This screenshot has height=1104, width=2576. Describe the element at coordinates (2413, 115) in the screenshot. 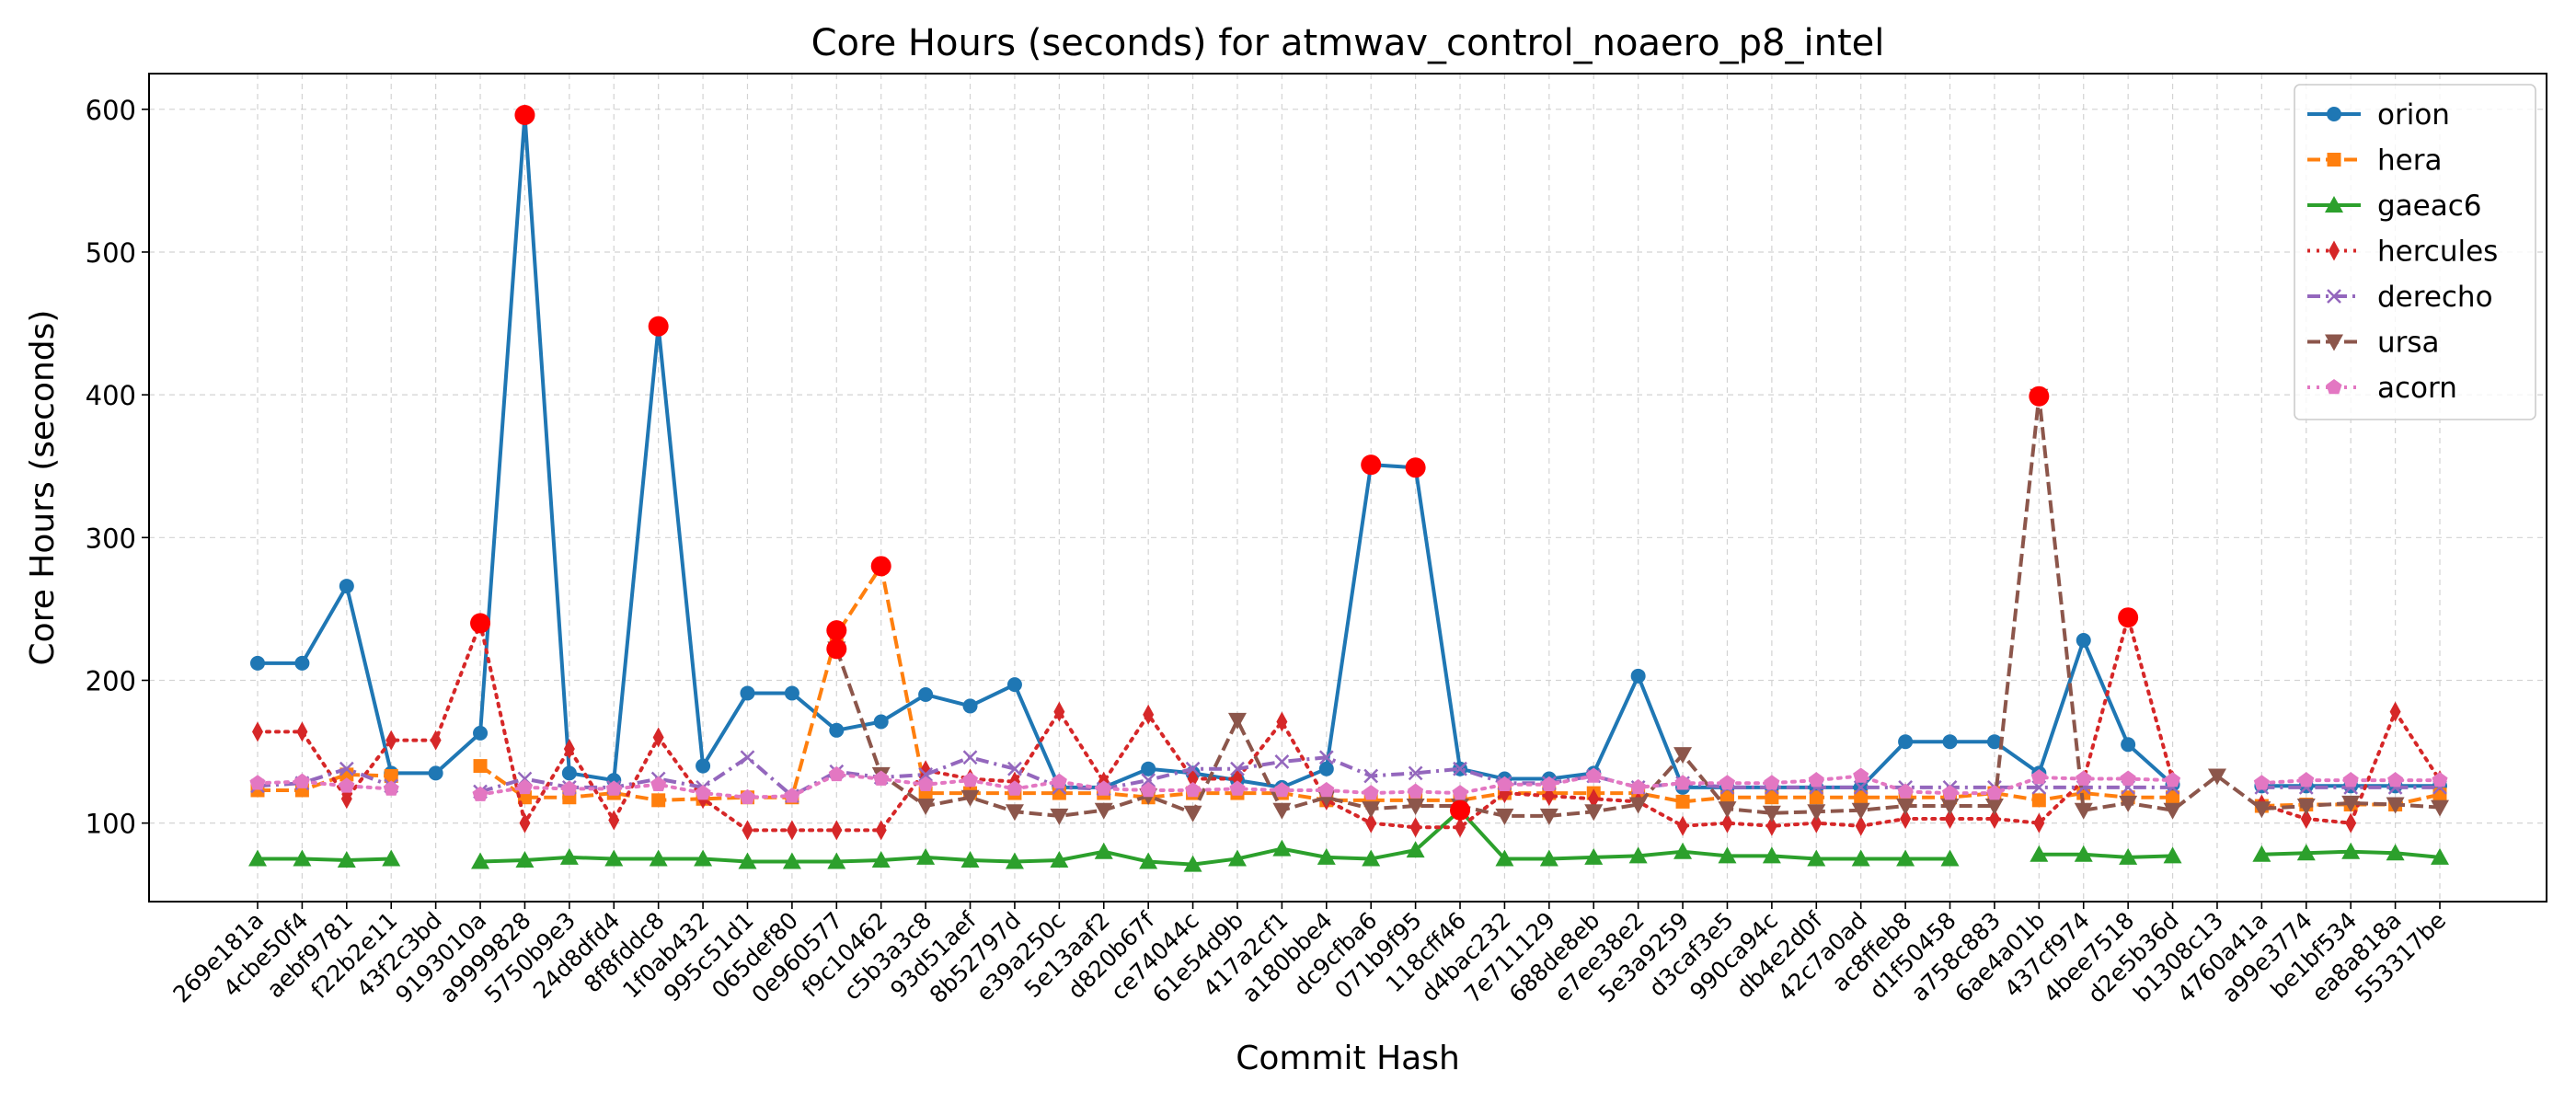

I see `legend-label: orion` at that location.